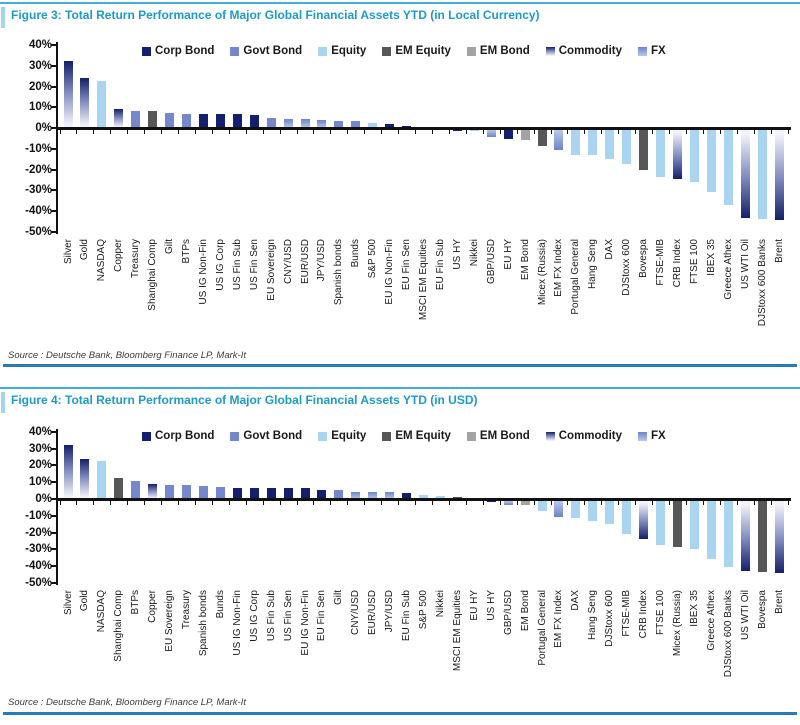 This screenshot has width=800, height=725. What do you see at coordinates (491, 605) in the screenshot?
I see `x-label-us-hy: US HY` at bounding box center [491, 605].